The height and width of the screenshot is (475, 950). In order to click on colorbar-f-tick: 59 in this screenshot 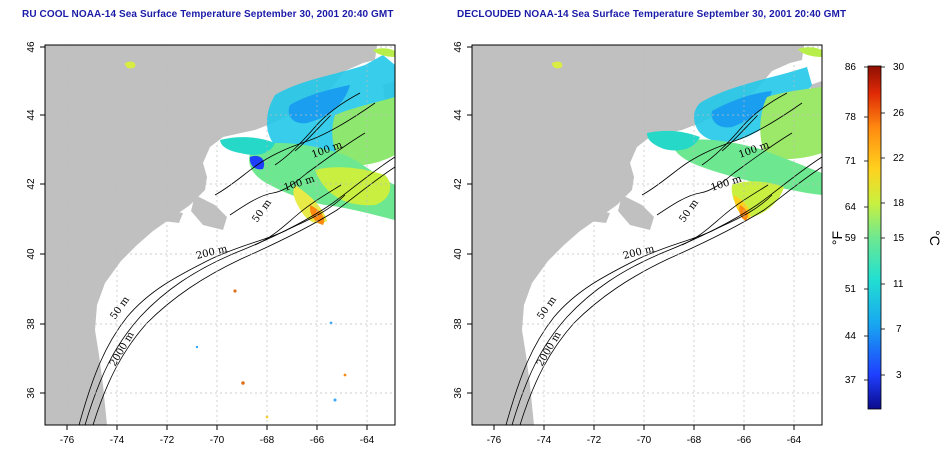, I will do `click(851, 238)`.